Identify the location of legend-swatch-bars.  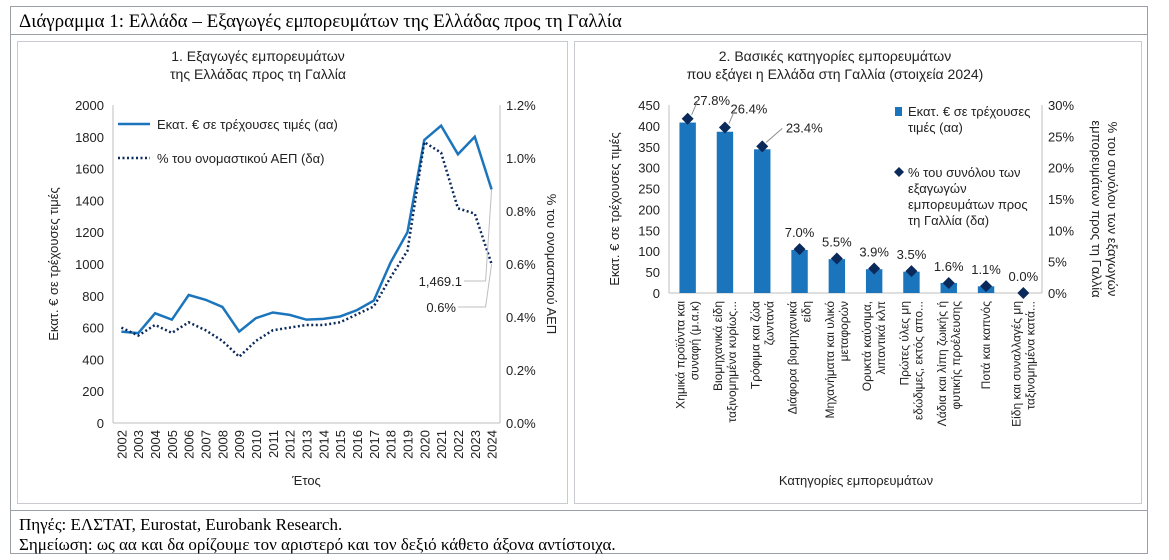
(898, 111).